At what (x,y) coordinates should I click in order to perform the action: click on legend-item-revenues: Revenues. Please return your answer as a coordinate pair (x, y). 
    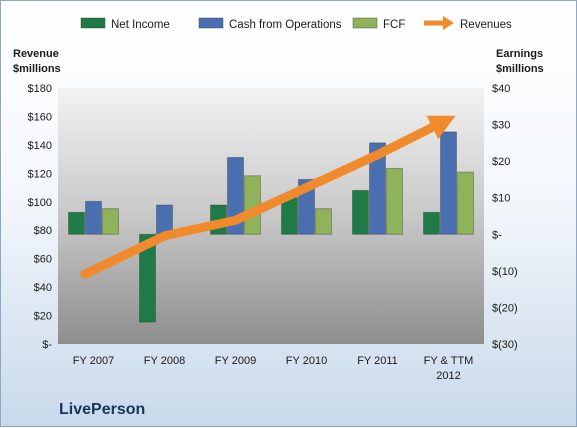
    Looking at the image, I should click on (468, 23).